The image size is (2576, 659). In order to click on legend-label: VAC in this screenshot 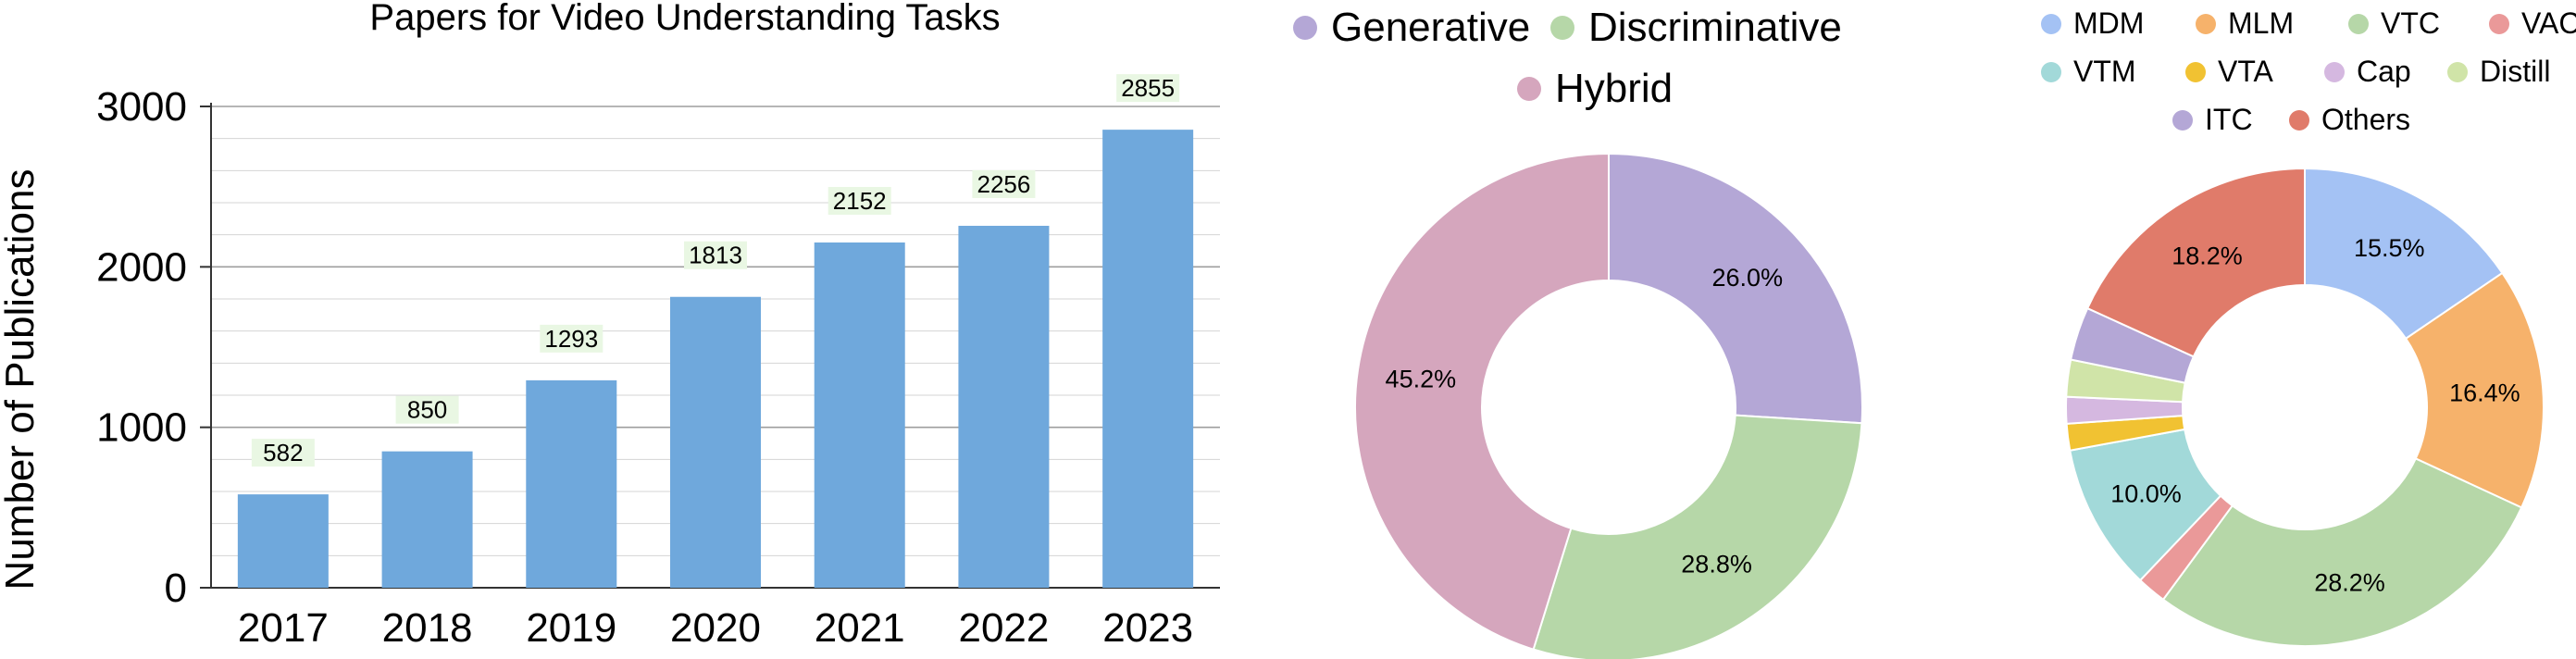, I will do `click(2548, 23)`.